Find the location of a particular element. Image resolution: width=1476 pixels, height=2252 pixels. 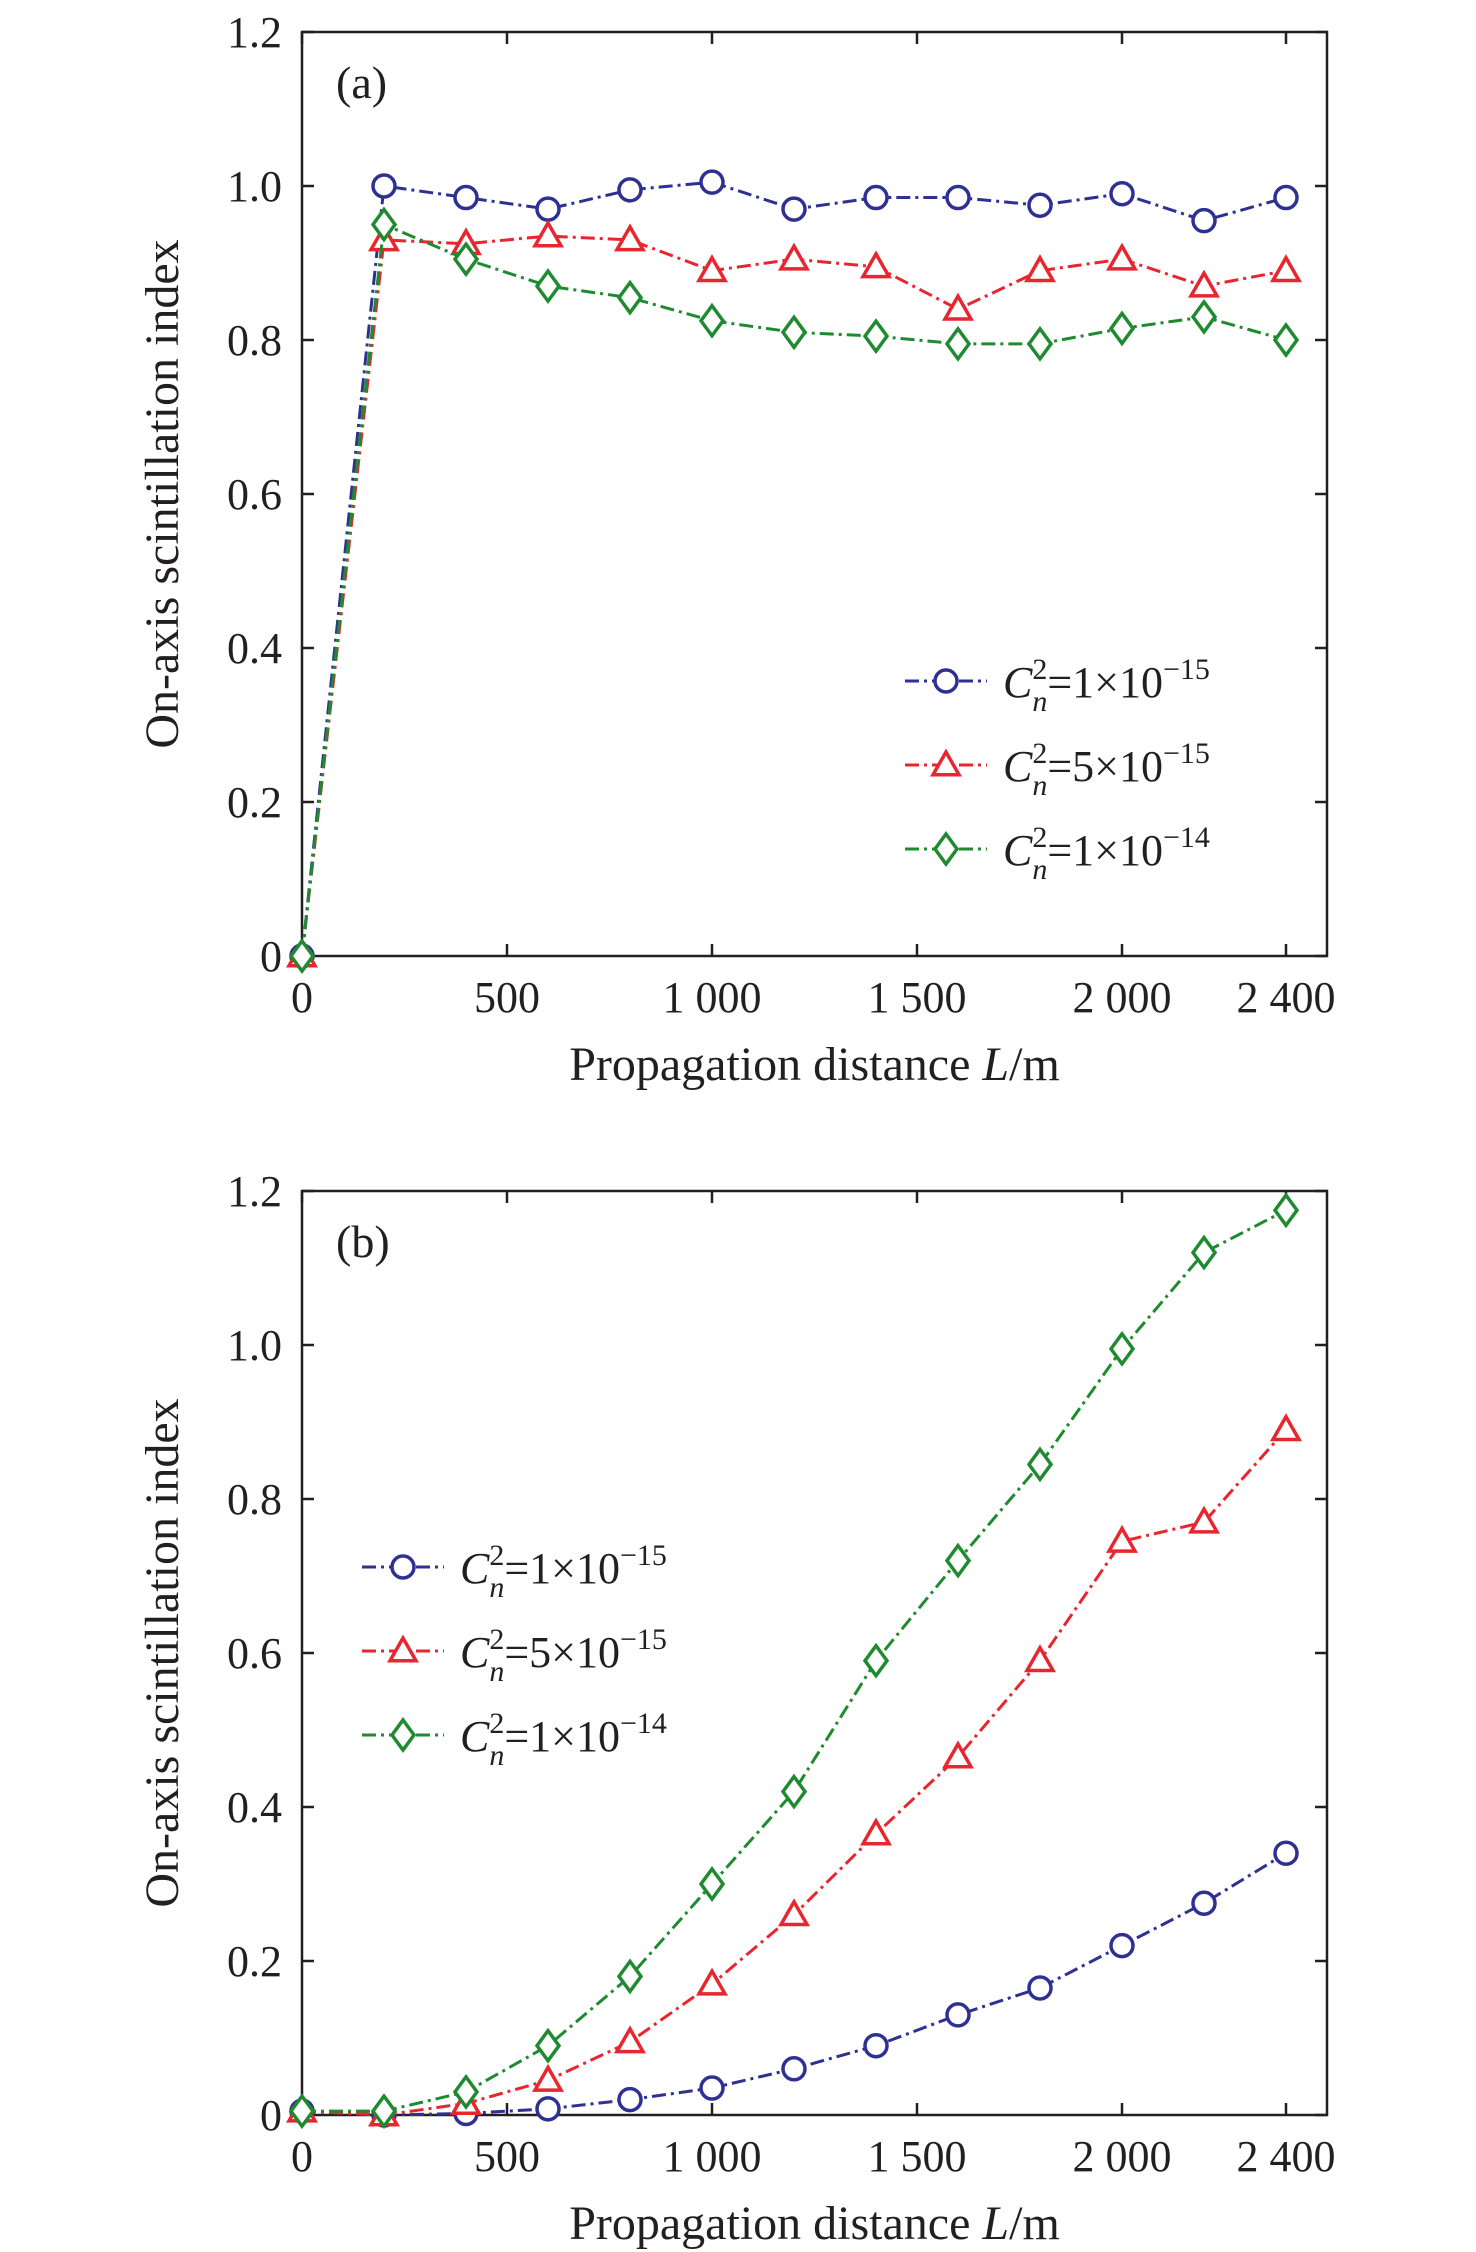

legend-label: C2 n=1×10−14 is located at coordinates (1106, 853).